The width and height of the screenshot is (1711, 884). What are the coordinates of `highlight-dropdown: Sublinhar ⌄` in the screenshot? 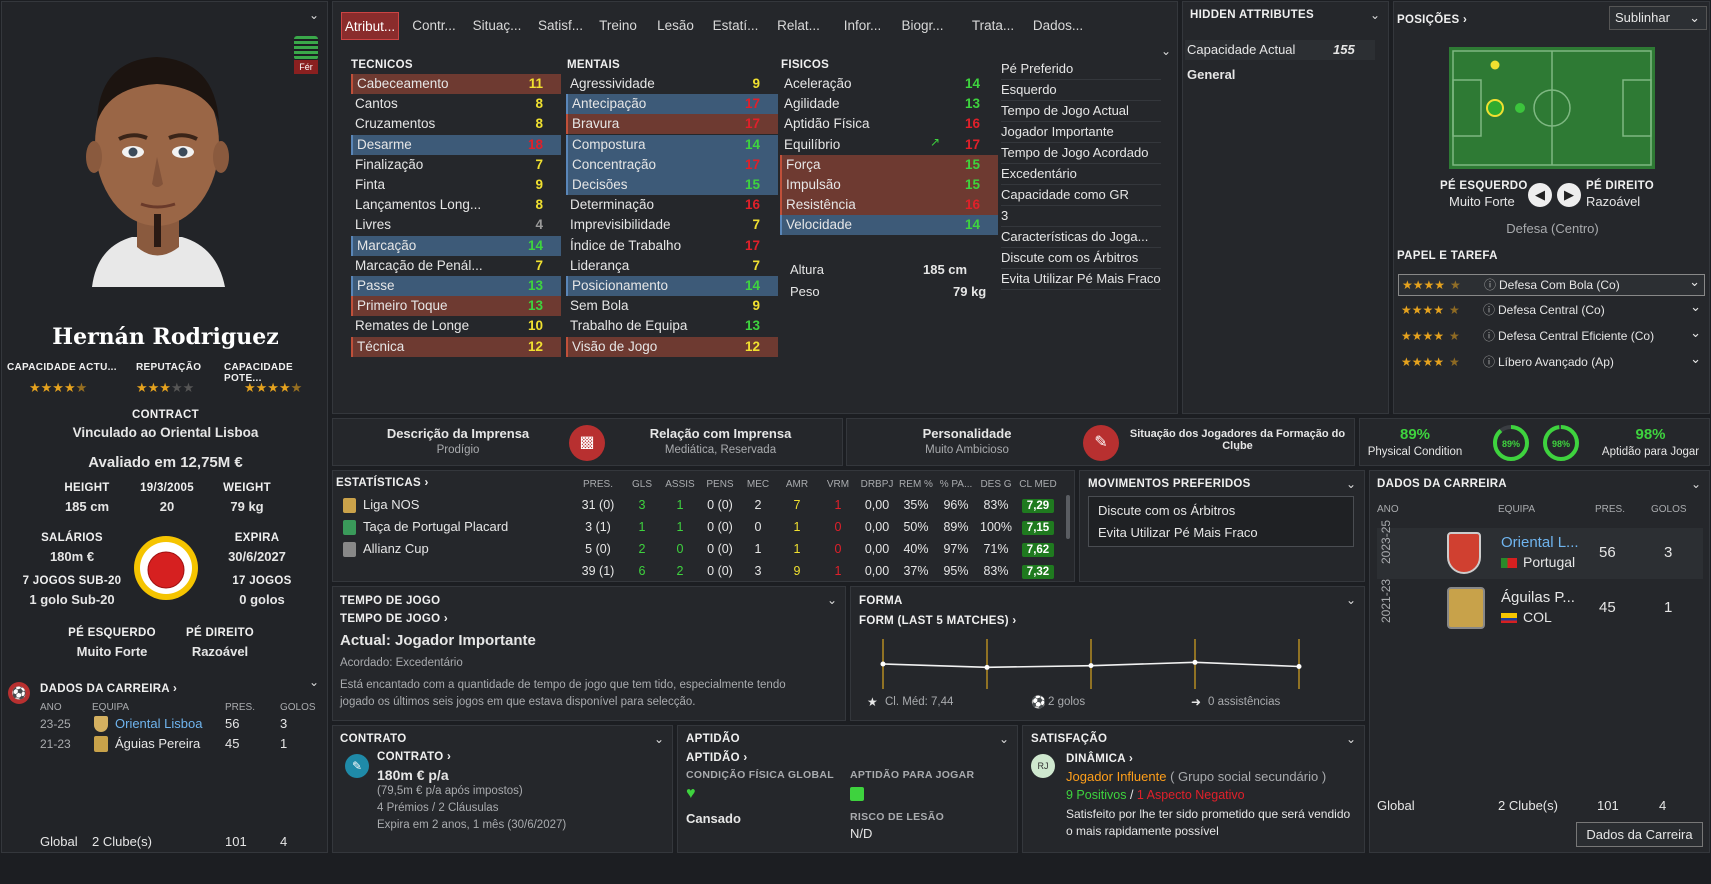 It's located at (1658, 18).